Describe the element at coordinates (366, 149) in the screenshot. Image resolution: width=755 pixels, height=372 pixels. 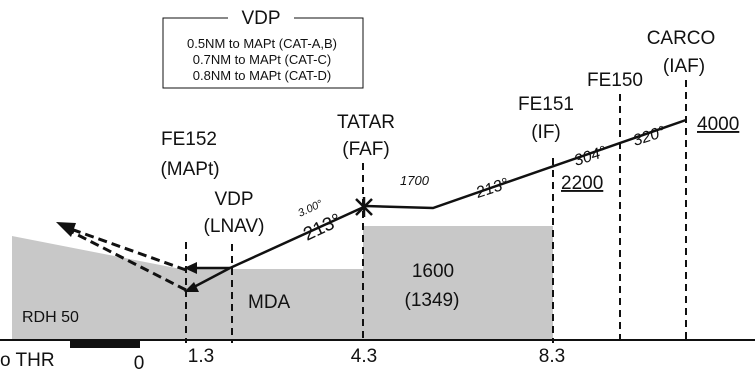
I see `tatar-role: (FAF)` at that location.